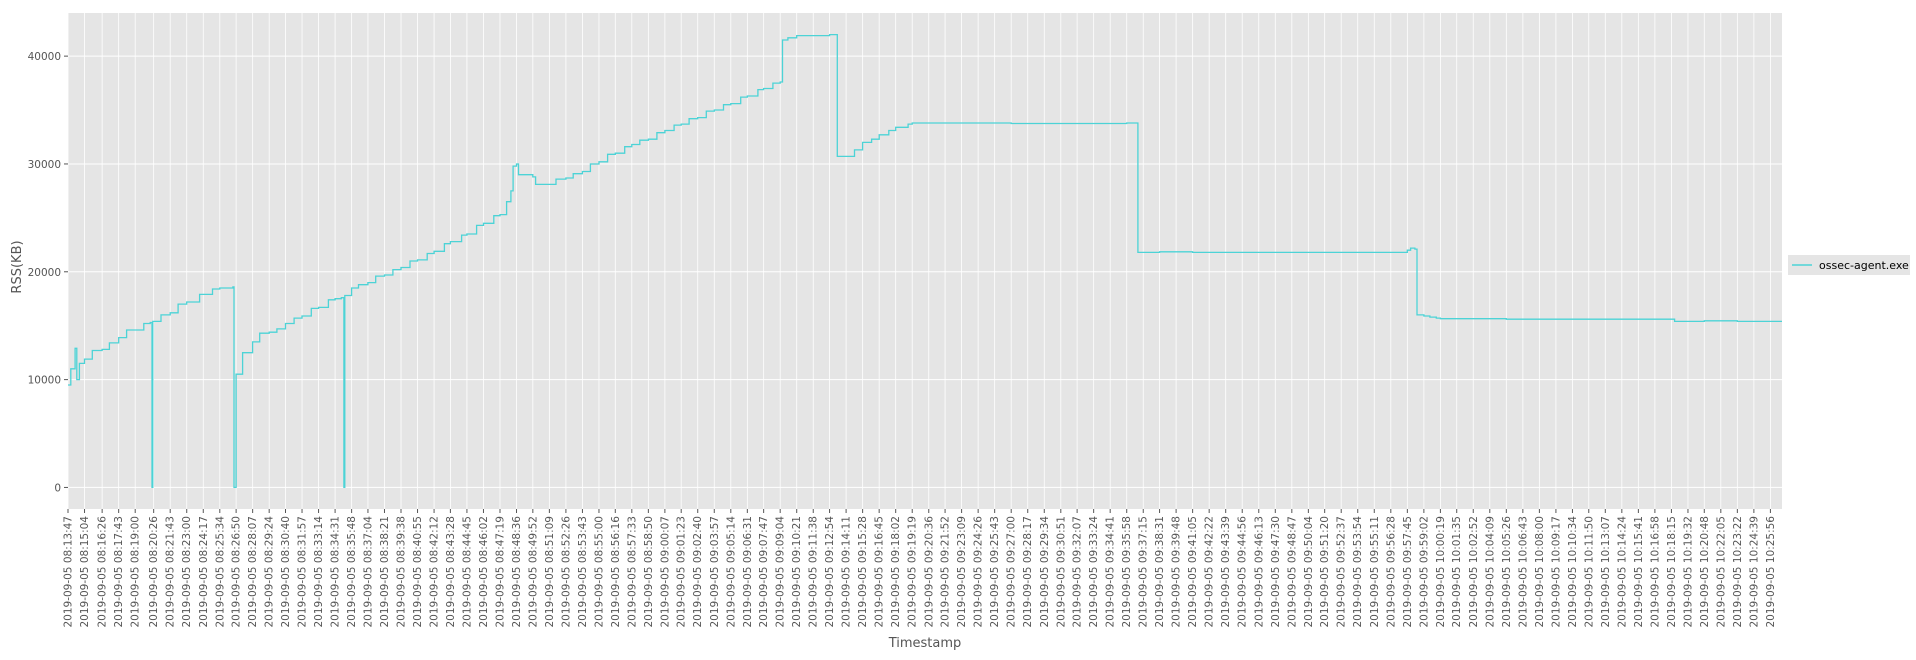  I want to click on x-tick-label: 2019-09-05 09:53:54, so click(1358, 572).